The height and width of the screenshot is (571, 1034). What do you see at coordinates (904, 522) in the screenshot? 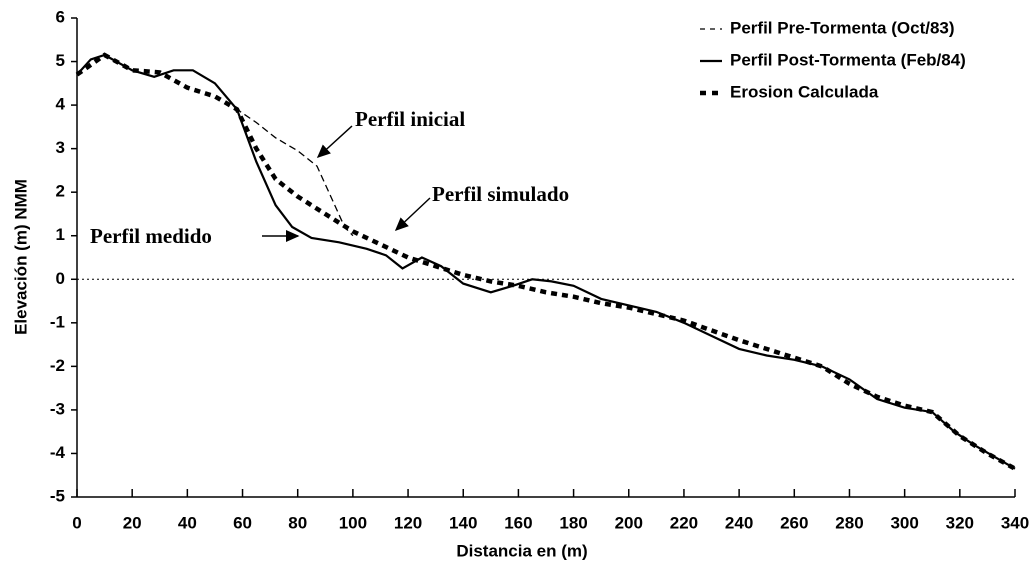
I see `x-tick-label: 300` at bounding box center [904, 522].